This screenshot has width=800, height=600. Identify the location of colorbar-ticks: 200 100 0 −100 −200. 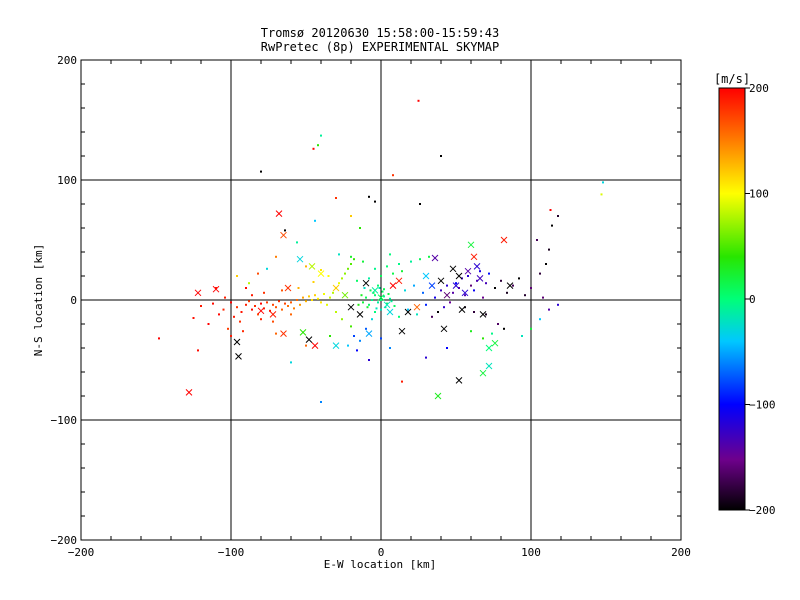
(760, 299).